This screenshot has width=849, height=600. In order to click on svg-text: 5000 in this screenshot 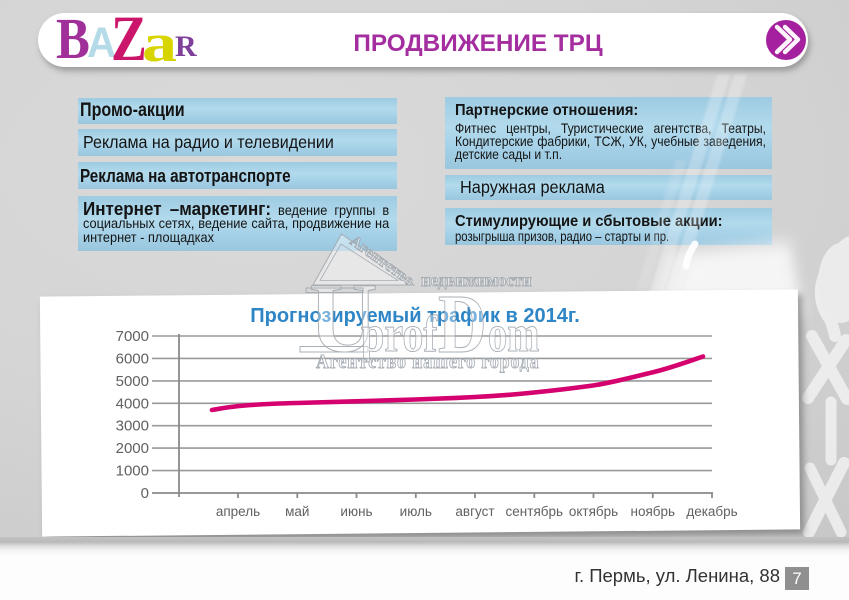, I will do `click(132, 381)`.